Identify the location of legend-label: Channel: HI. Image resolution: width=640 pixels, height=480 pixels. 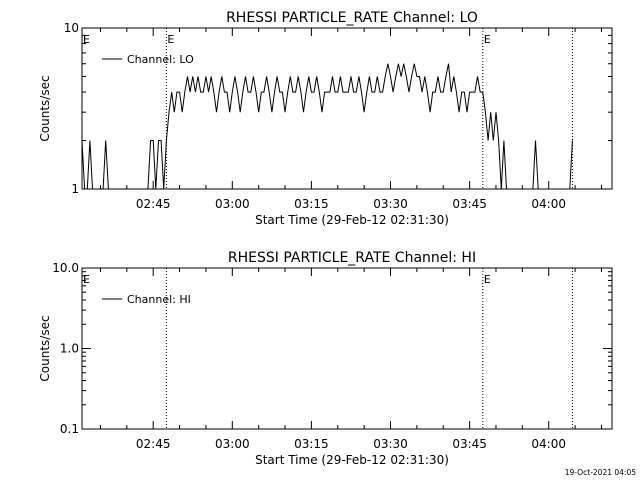
(159, 299).